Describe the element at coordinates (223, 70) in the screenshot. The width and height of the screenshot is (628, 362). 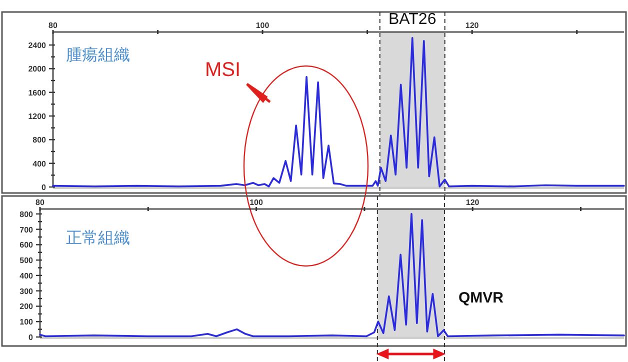
I see `annotation: MSI` at that location.